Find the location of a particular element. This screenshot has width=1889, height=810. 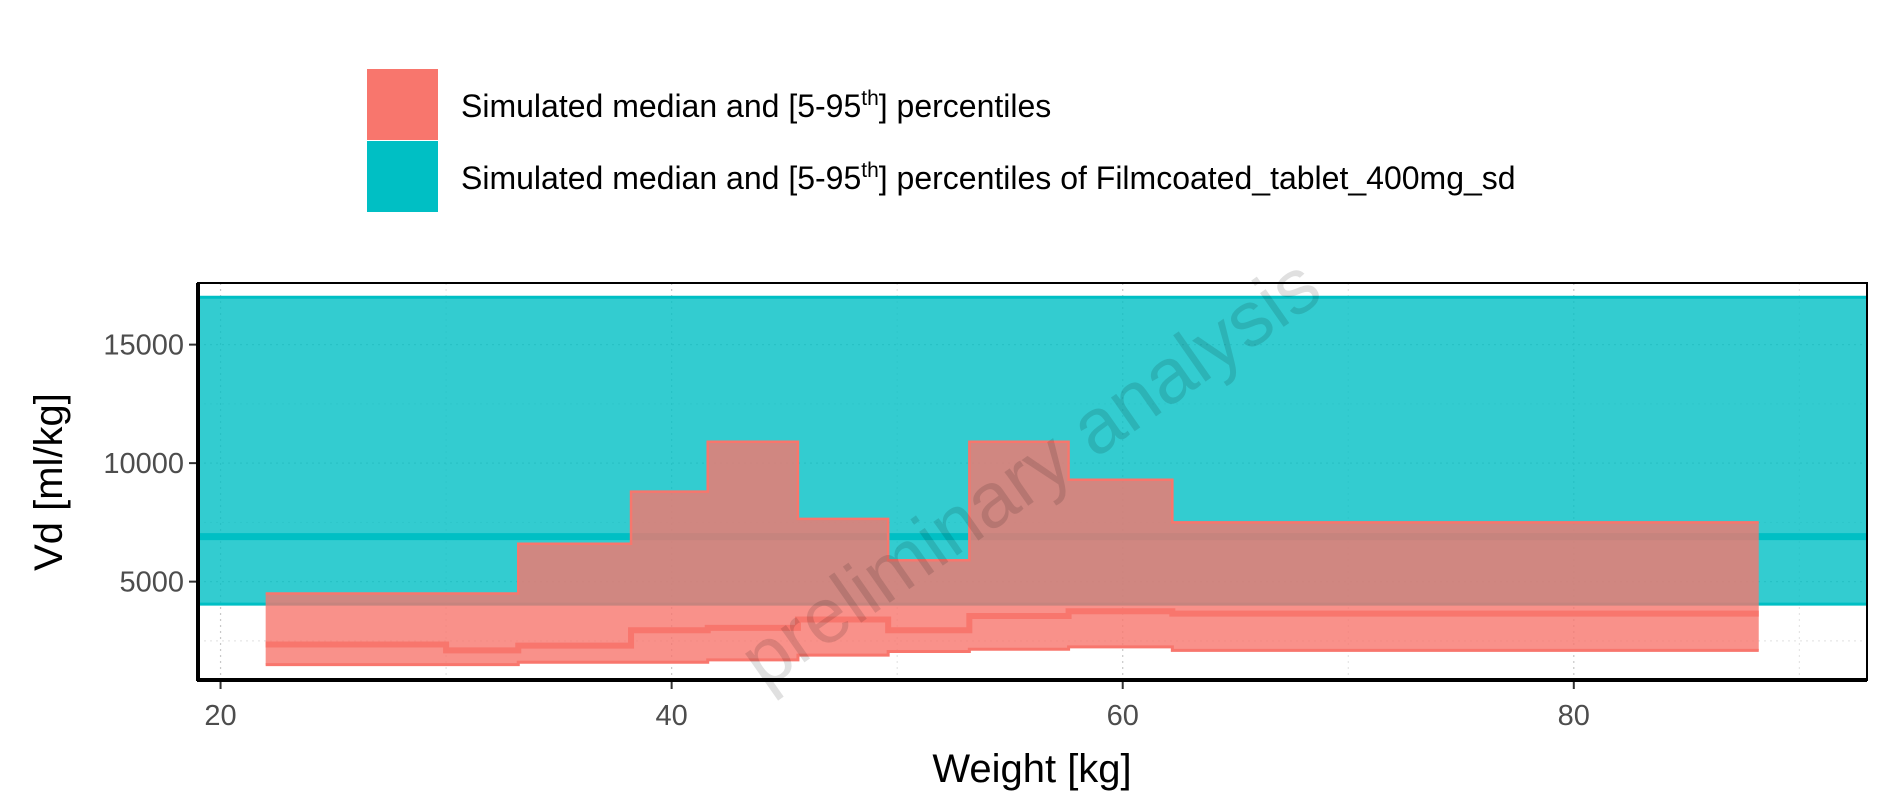

x-tick-label: 40 is located at coordinates (672, 716).